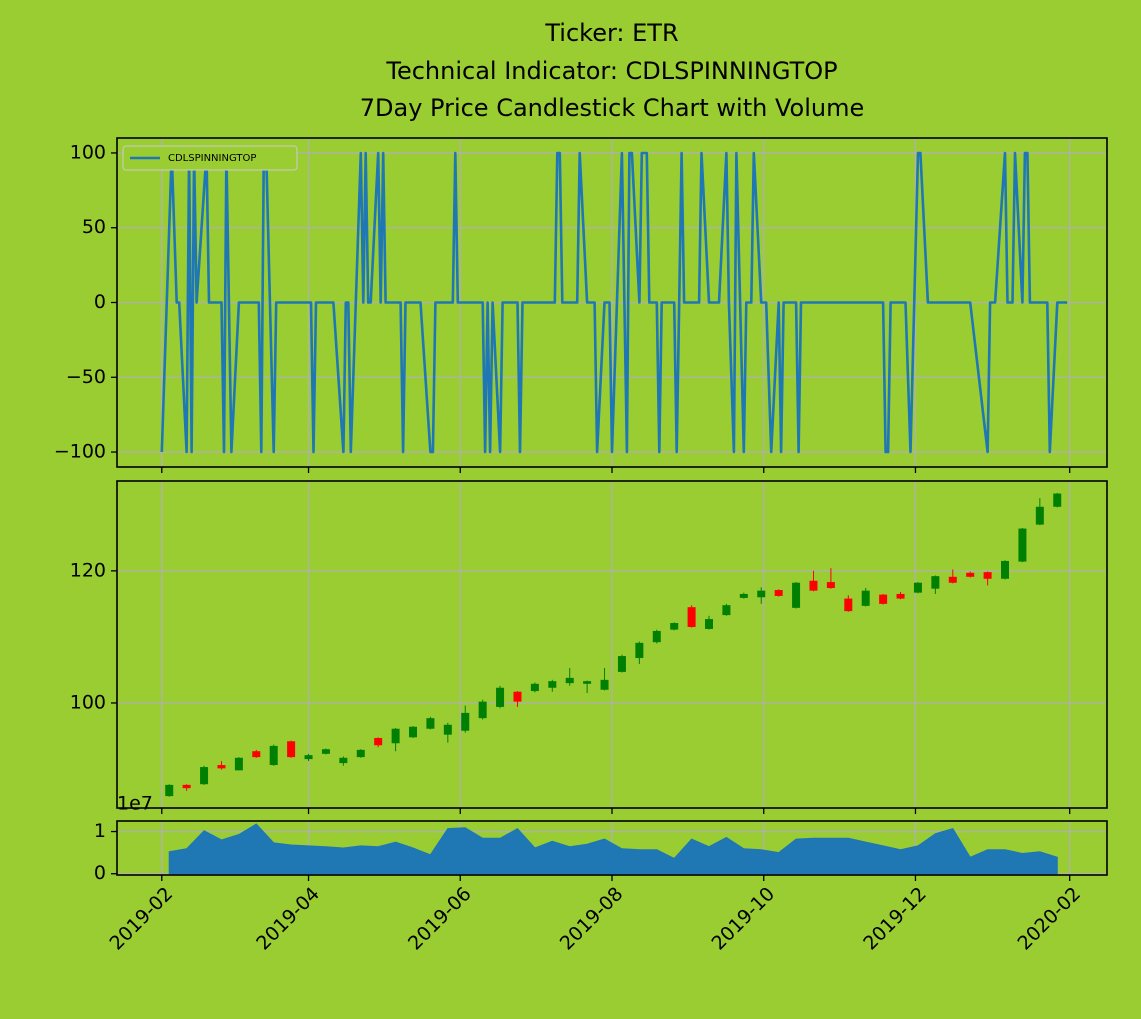 The image size is (1141, 1019). I want to click on legend-label: CDLSPINNINGTOP, so click(212, 158).